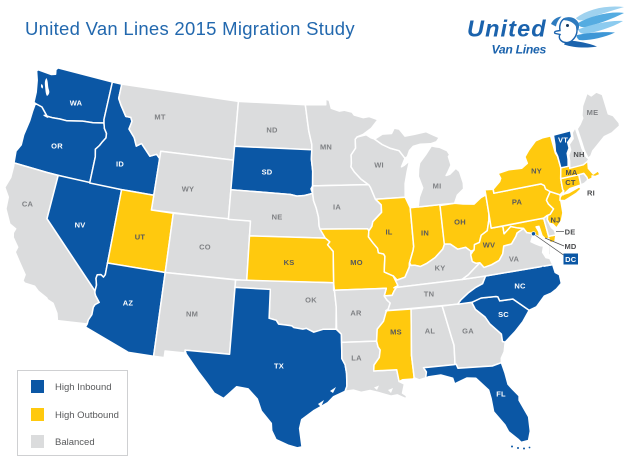 The height and width of the screenshot is (472, 625). Describe the element at coordinates (28, 204) in the screenshot. I see `svg-text: CA` at that location.